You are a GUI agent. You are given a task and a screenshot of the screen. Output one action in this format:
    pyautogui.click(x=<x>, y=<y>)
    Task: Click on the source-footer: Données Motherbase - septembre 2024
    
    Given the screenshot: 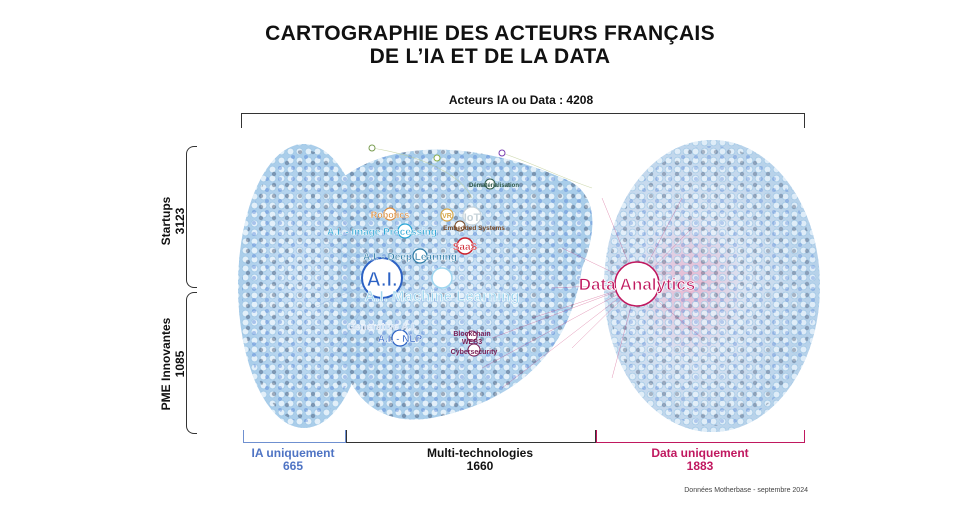 What is the action you would take?
    pyautogui.click(x=746, y=490)
    